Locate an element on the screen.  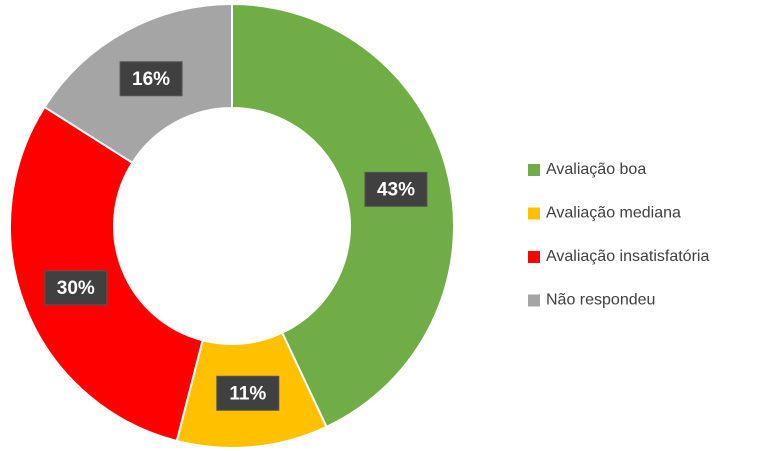
legend-label: Avaliação mediana is located at coordinates (613, 213).